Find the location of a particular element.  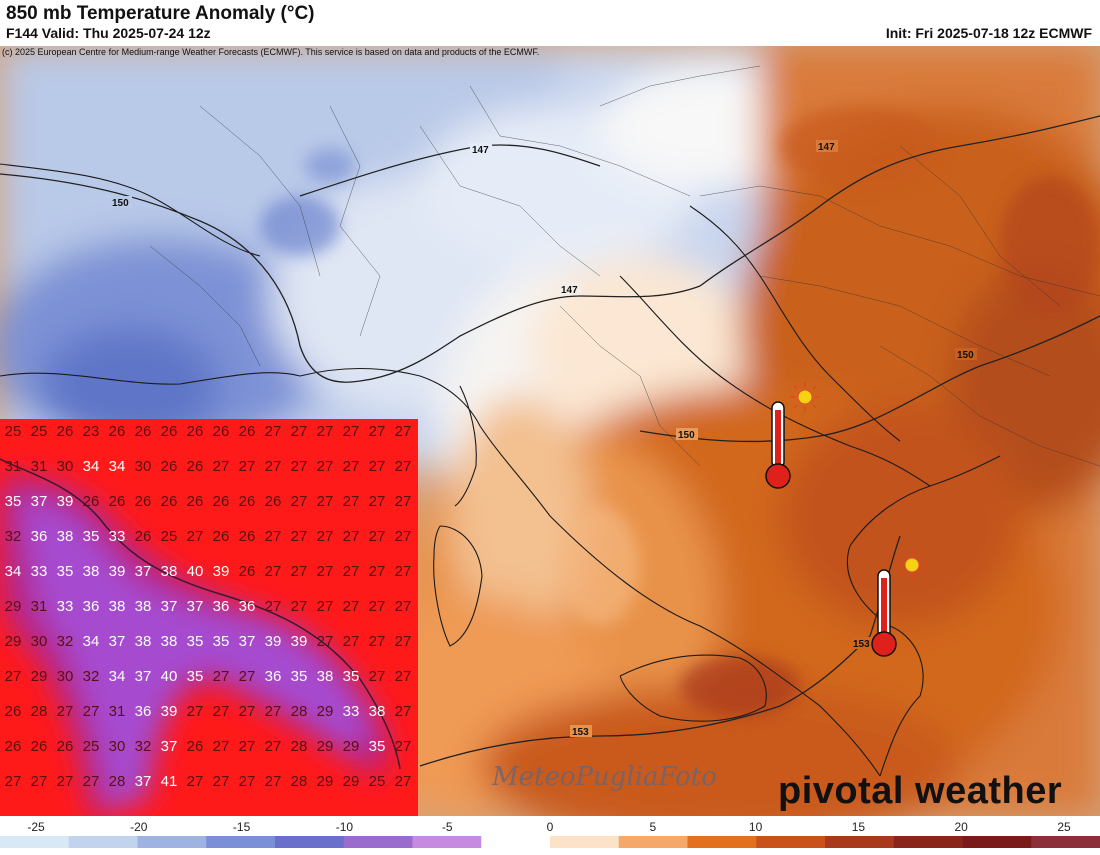

init-time: Init: Fri 2025-07-18 12z ECMWF is located at coordinates (988, 33).